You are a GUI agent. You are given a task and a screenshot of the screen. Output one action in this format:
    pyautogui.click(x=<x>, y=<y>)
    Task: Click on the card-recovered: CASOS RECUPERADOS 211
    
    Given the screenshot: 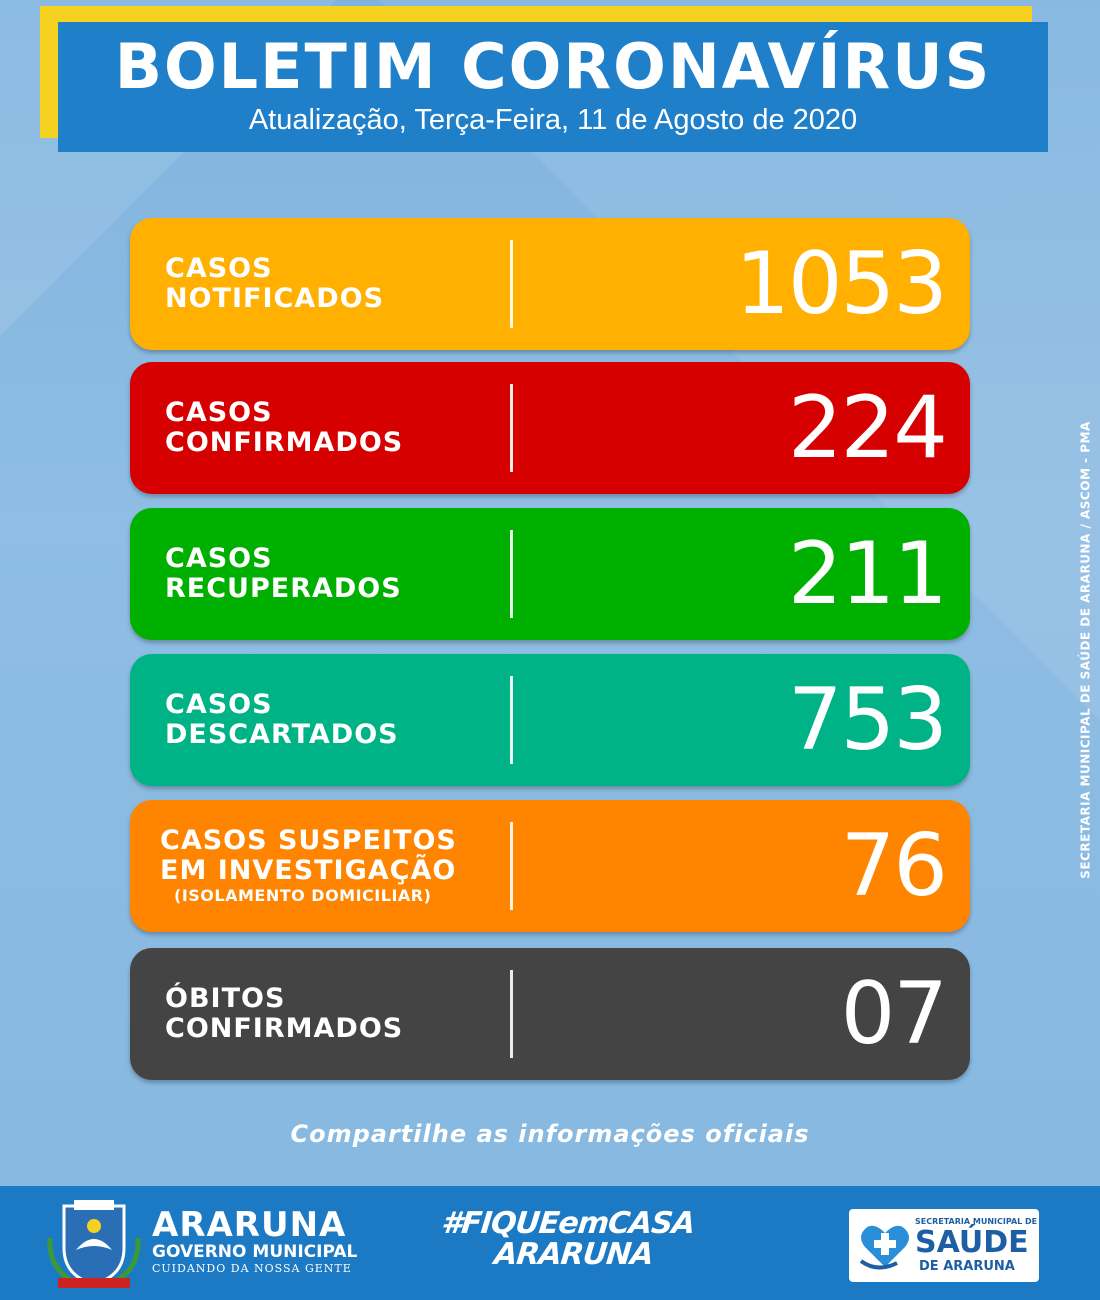 What is the action you would take?
    pyautogui.click(x=550, y=574)
    